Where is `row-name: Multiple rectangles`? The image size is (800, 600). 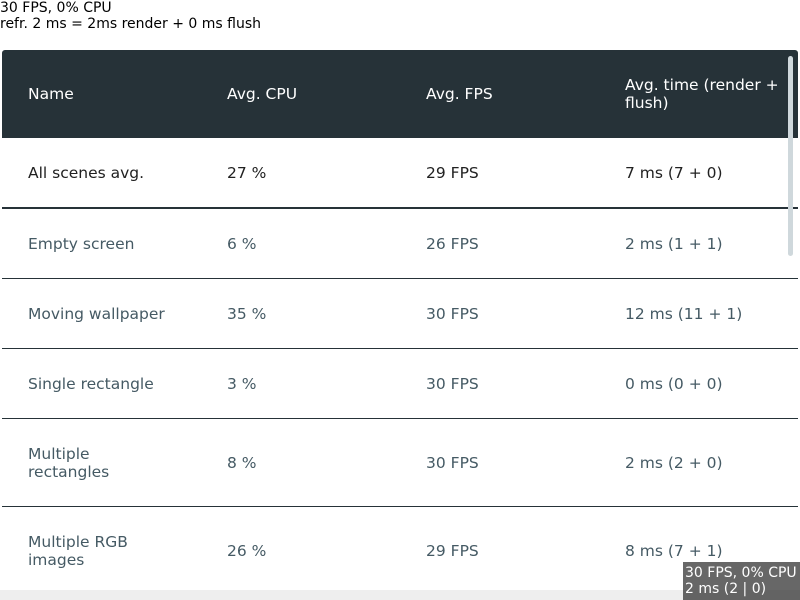
row-name: Multiple rectangles is located at coordinates (69, 462).